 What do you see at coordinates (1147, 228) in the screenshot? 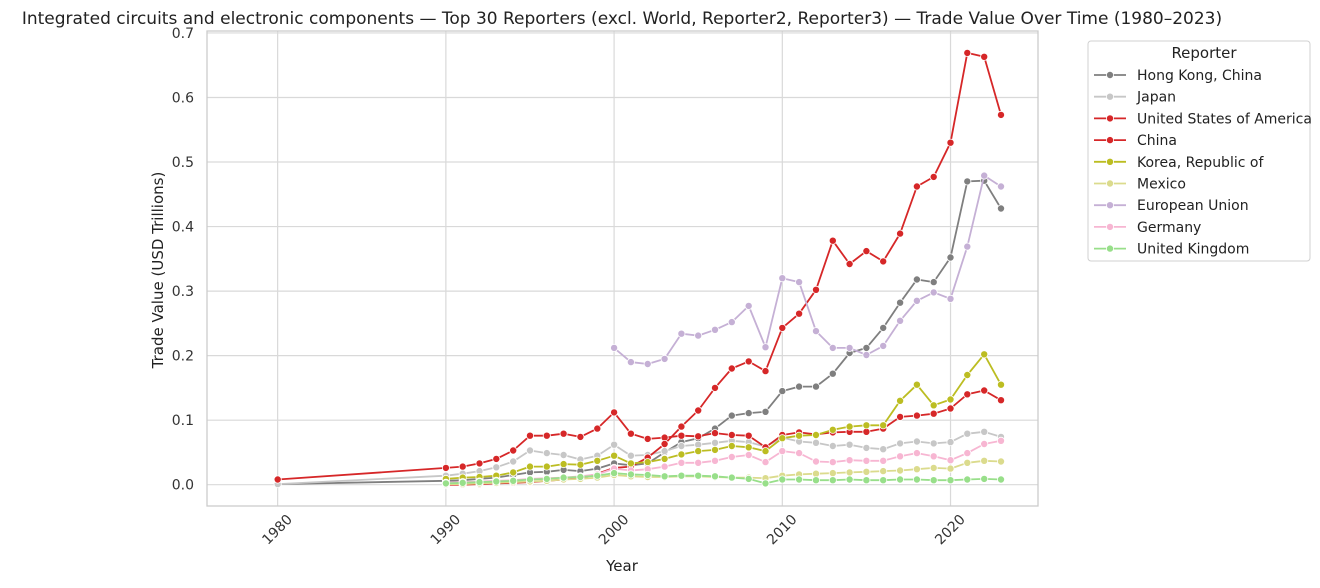
I see `legend-item: Germany` at bounding box center [1147, 228].